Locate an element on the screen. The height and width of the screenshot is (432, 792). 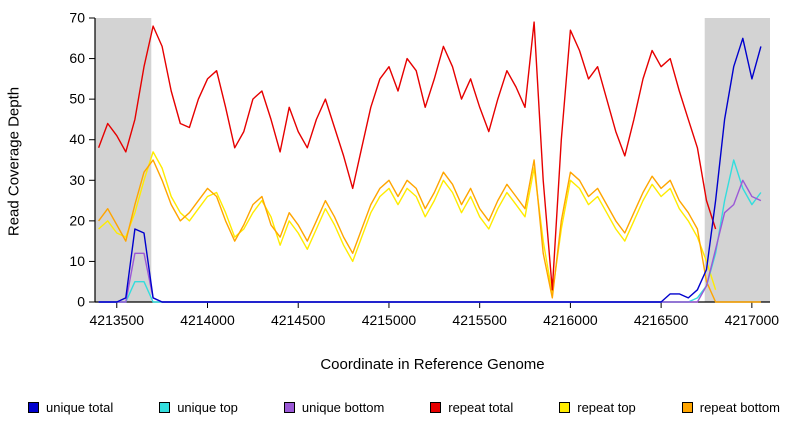
legend-item: unique total is located at coordinates (70, 407).